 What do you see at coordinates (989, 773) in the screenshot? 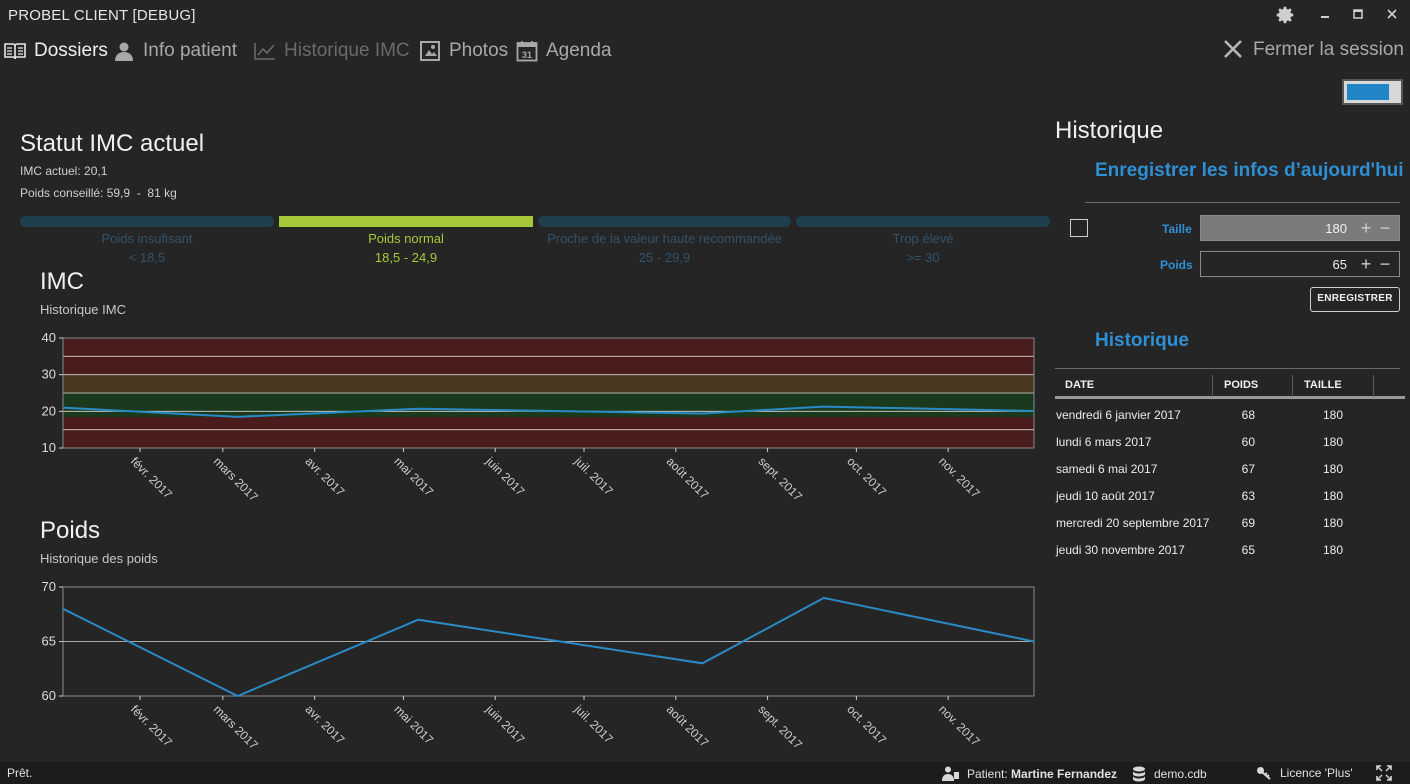
I see `patient-prefix: Patient:` at bounding box center [989, 773].